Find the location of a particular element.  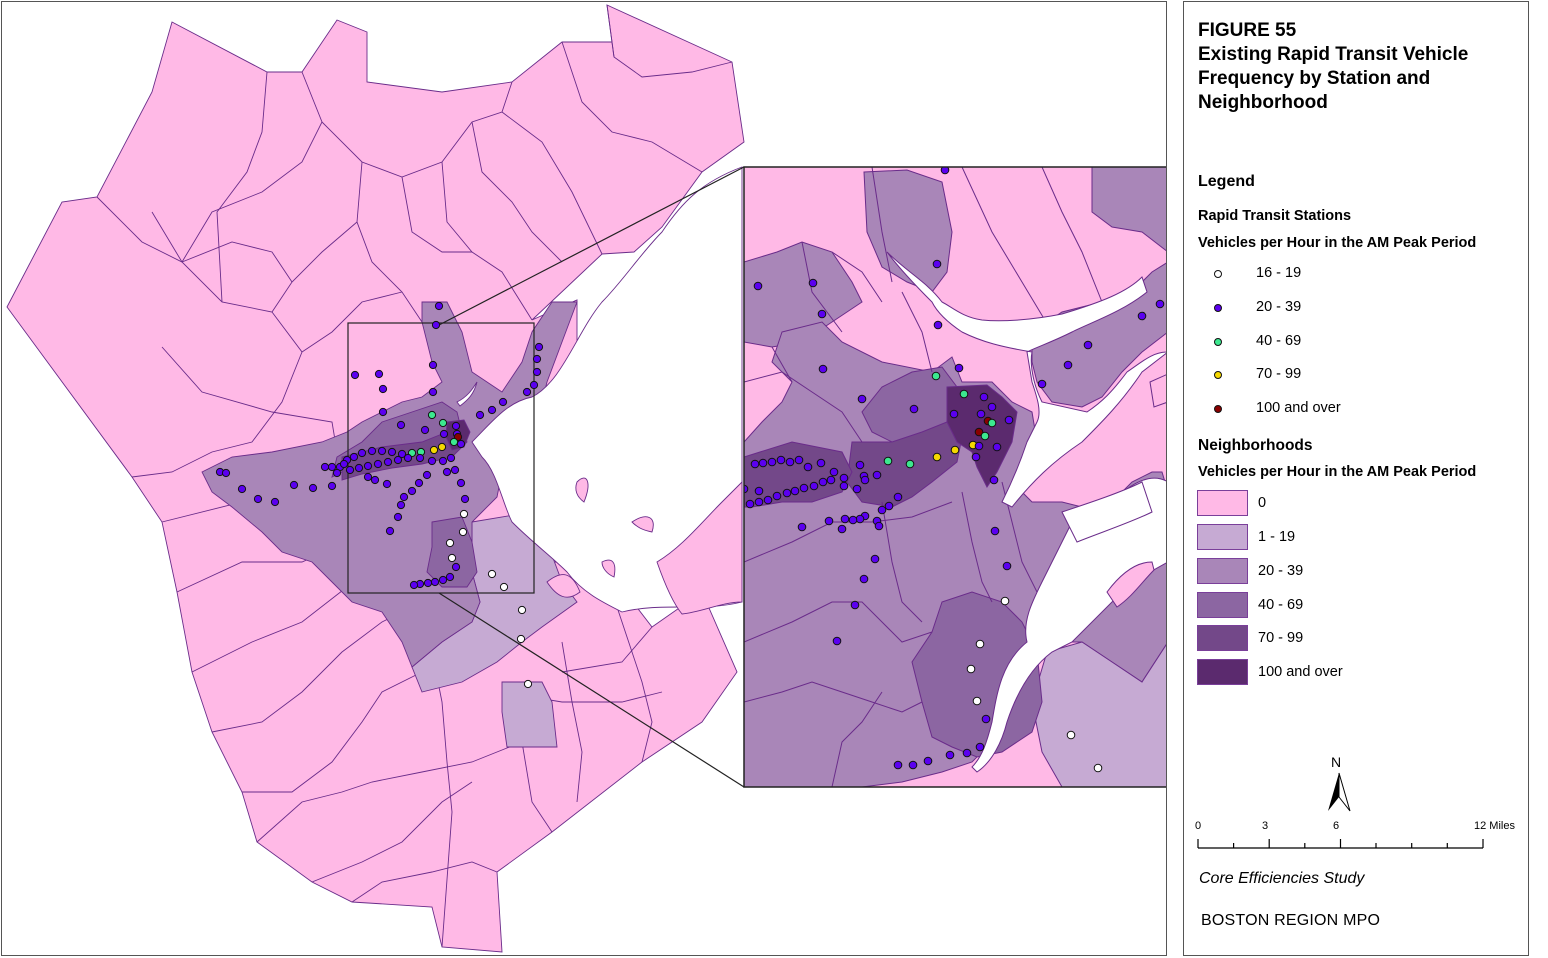

station-dot-icon is located at coordinates (1218, 342).